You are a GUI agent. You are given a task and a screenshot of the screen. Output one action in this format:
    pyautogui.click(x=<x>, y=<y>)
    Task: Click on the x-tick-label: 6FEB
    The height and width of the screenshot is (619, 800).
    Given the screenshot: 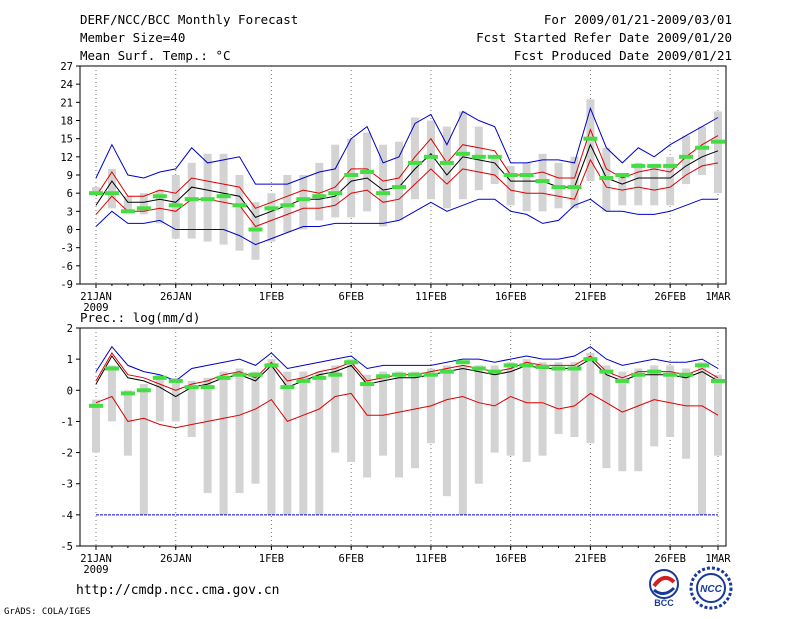 What is the action you would take?
    pyautogui.click(x=351, y=559)
    